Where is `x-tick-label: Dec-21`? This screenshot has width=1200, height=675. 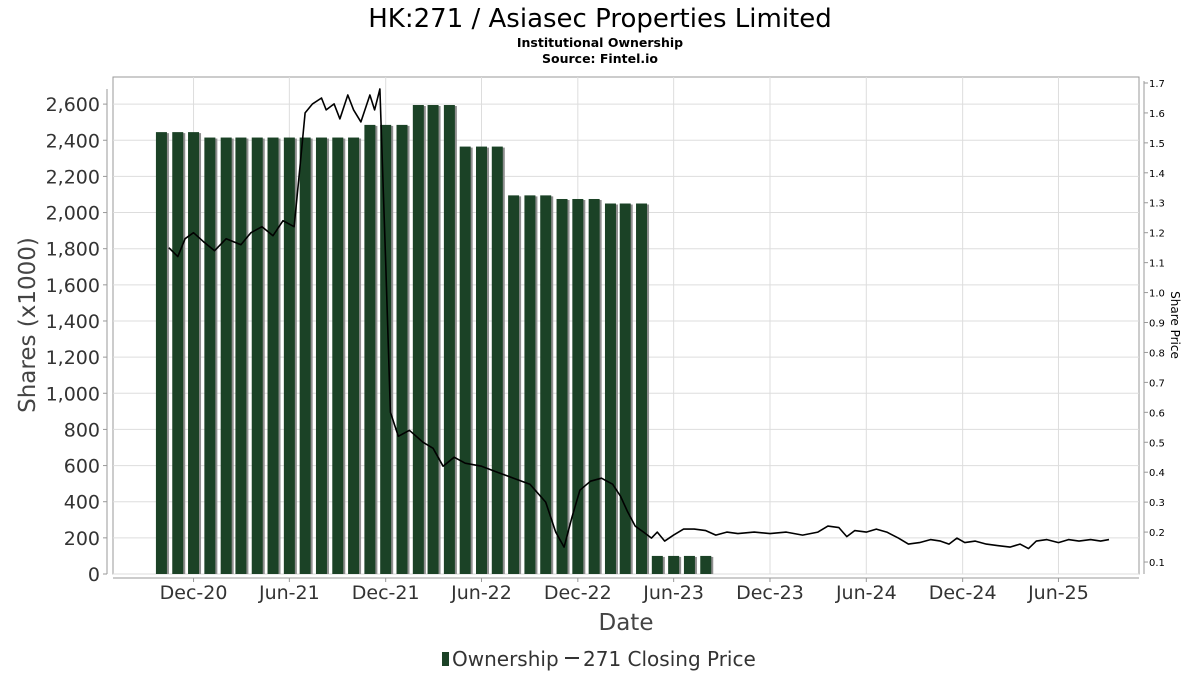 x-tick-label: Dec-21 is located at coordinates (386, 593).